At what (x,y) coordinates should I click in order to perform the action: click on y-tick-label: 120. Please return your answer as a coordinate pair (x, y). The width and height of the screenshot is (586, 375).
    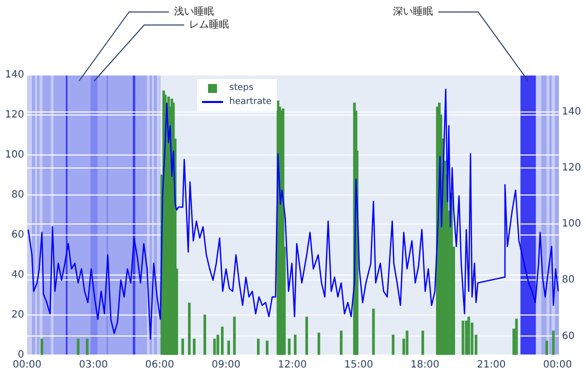
    Looking at the image, I should click on (14, 115).